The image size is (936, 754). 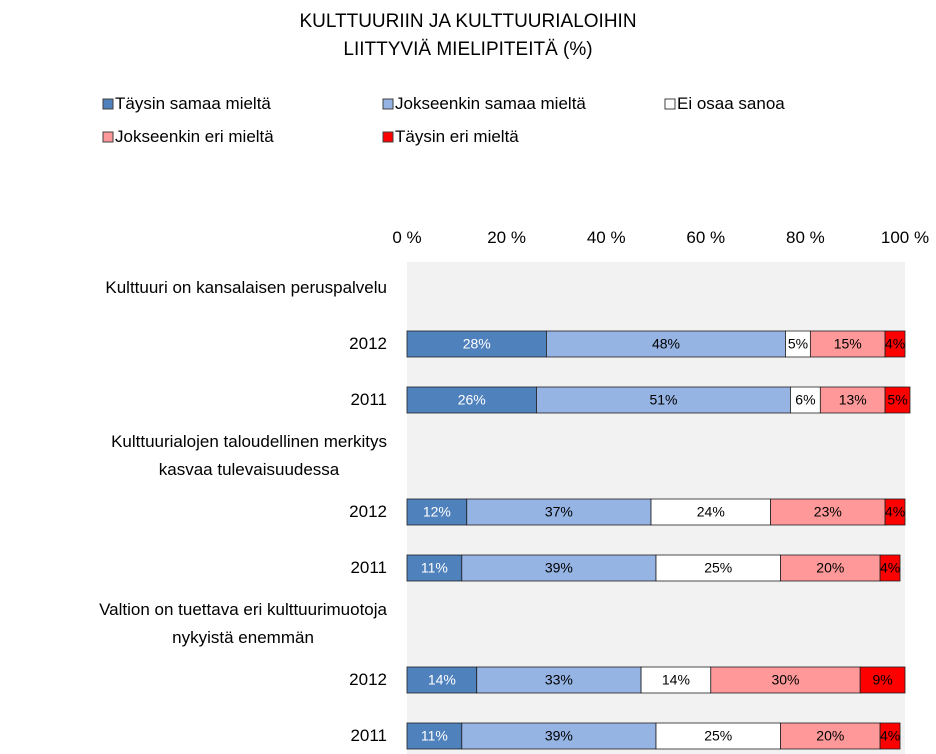 What do you see at coordinates (193, 103) in the screenshot?
I see `legend-label: Täysin samaa mieltä` at bounding box center [193, 103].